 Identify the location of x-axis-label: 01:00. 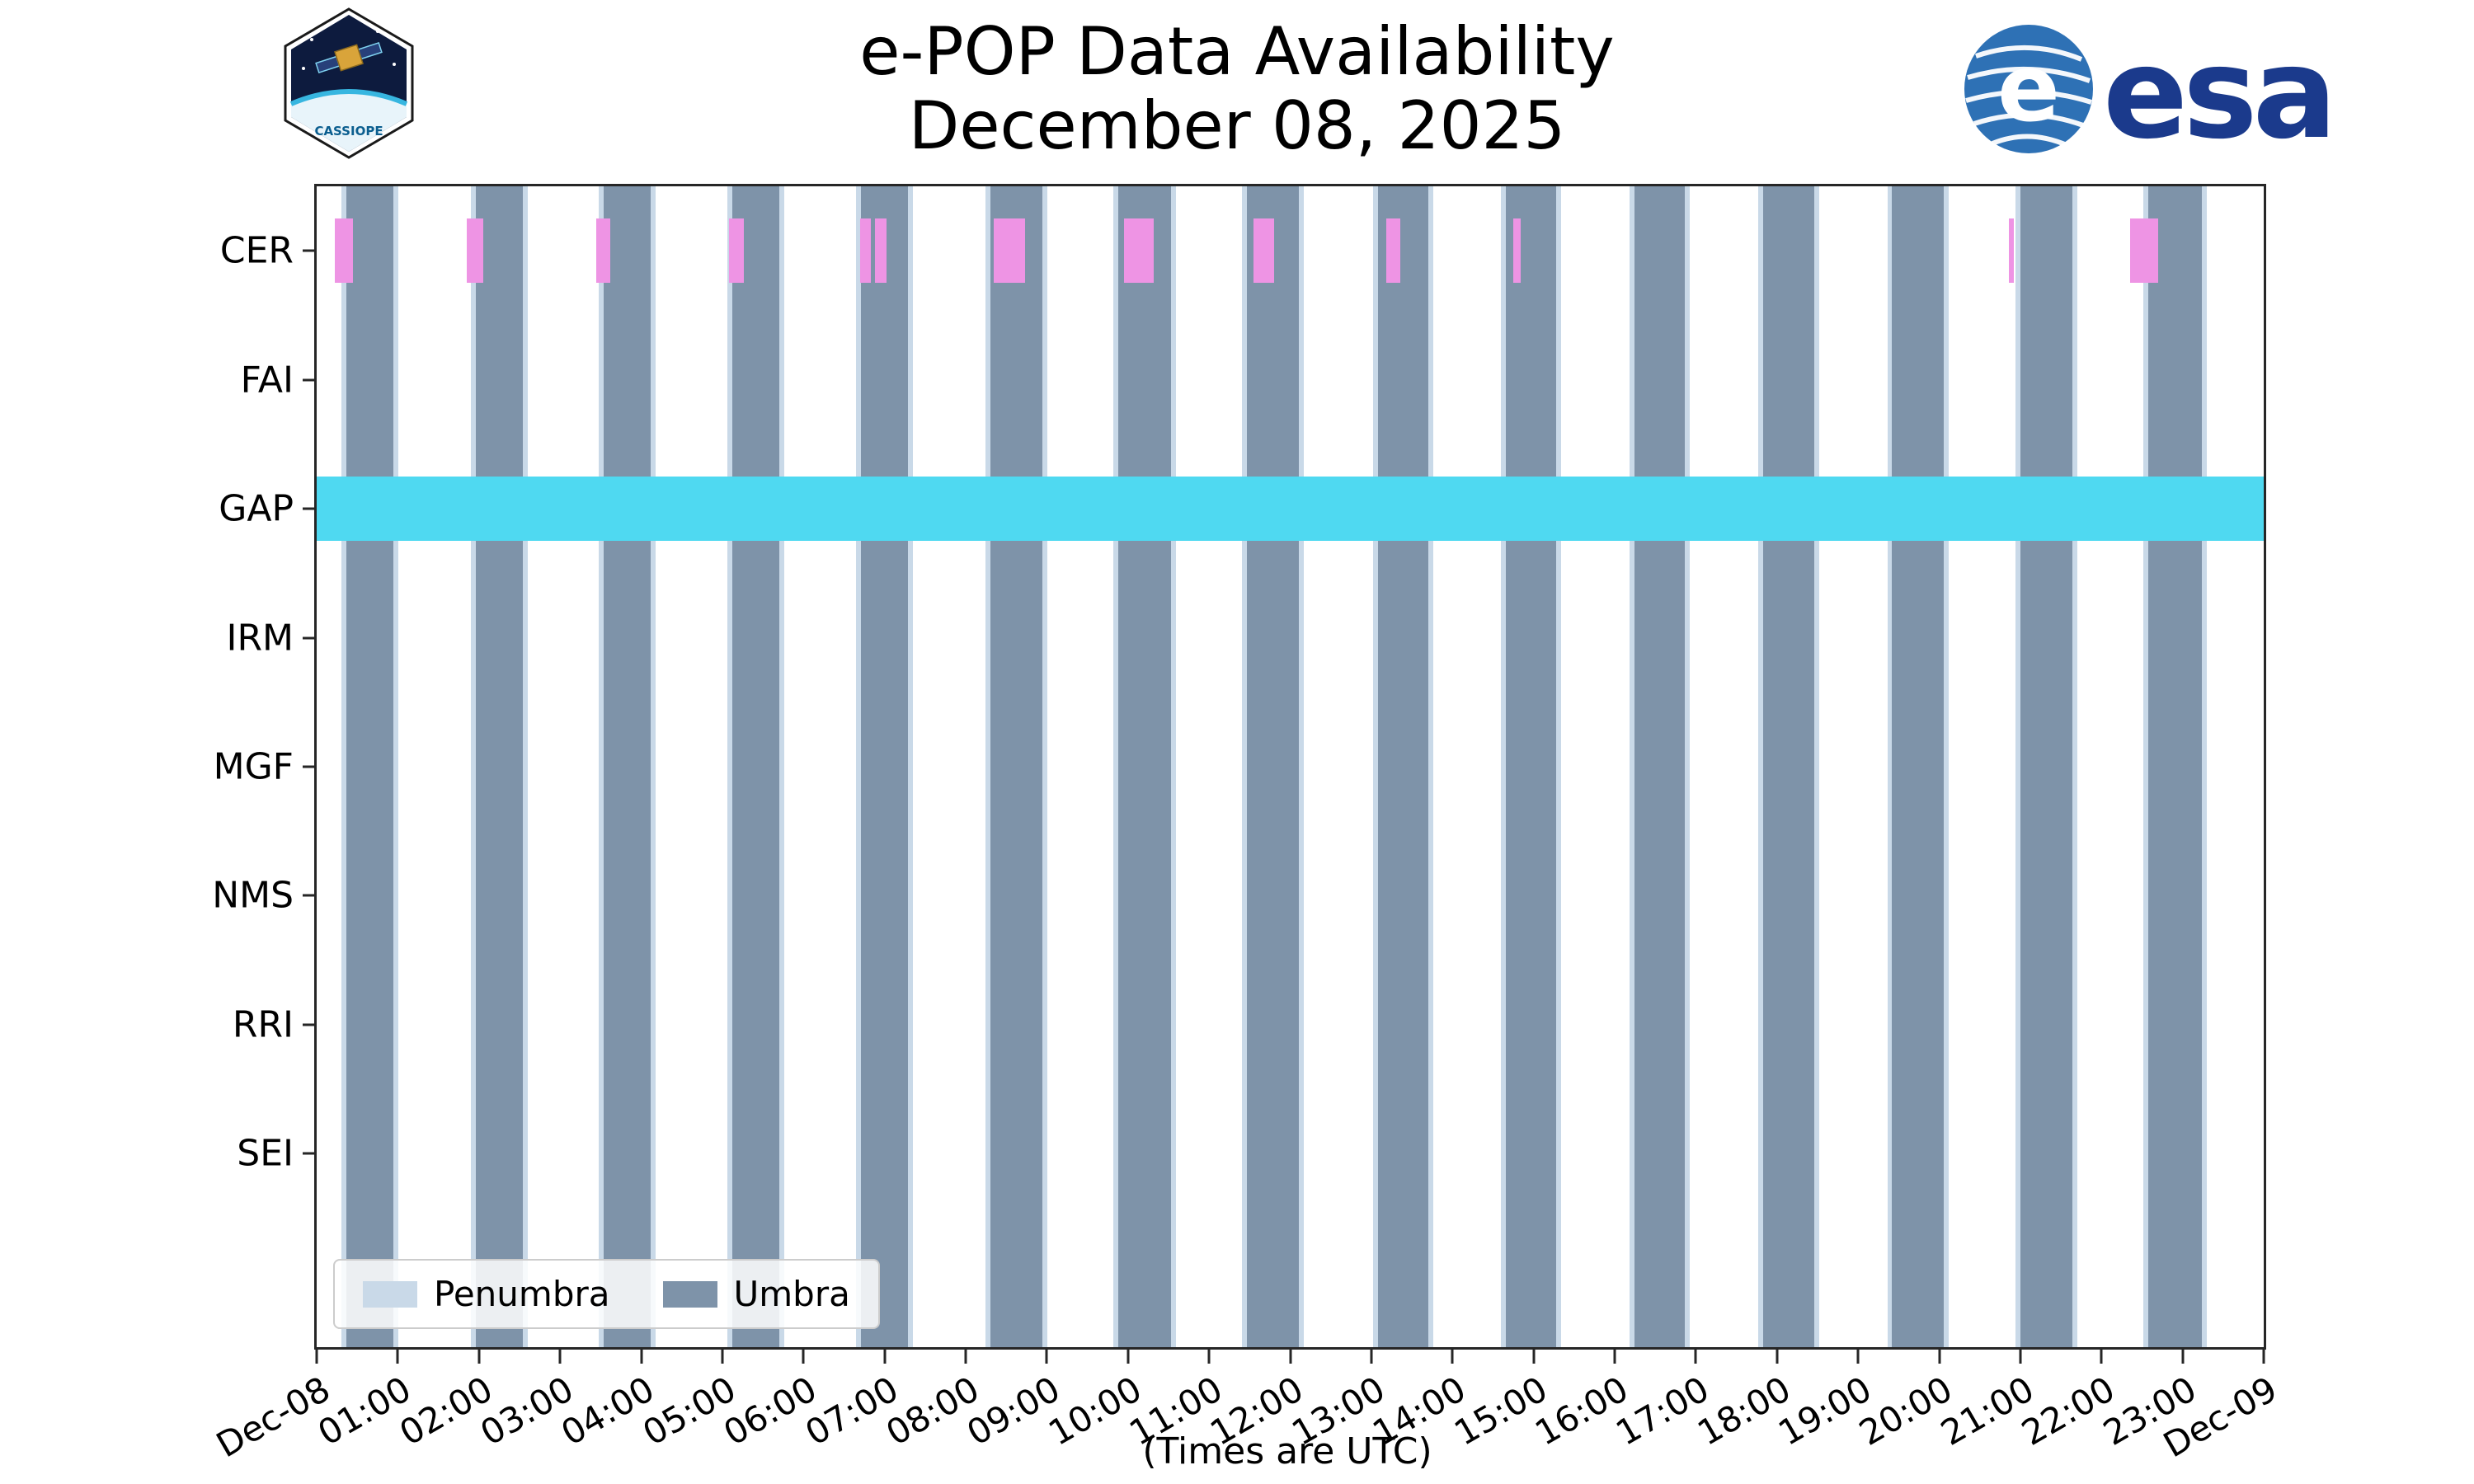
(364, 1411).